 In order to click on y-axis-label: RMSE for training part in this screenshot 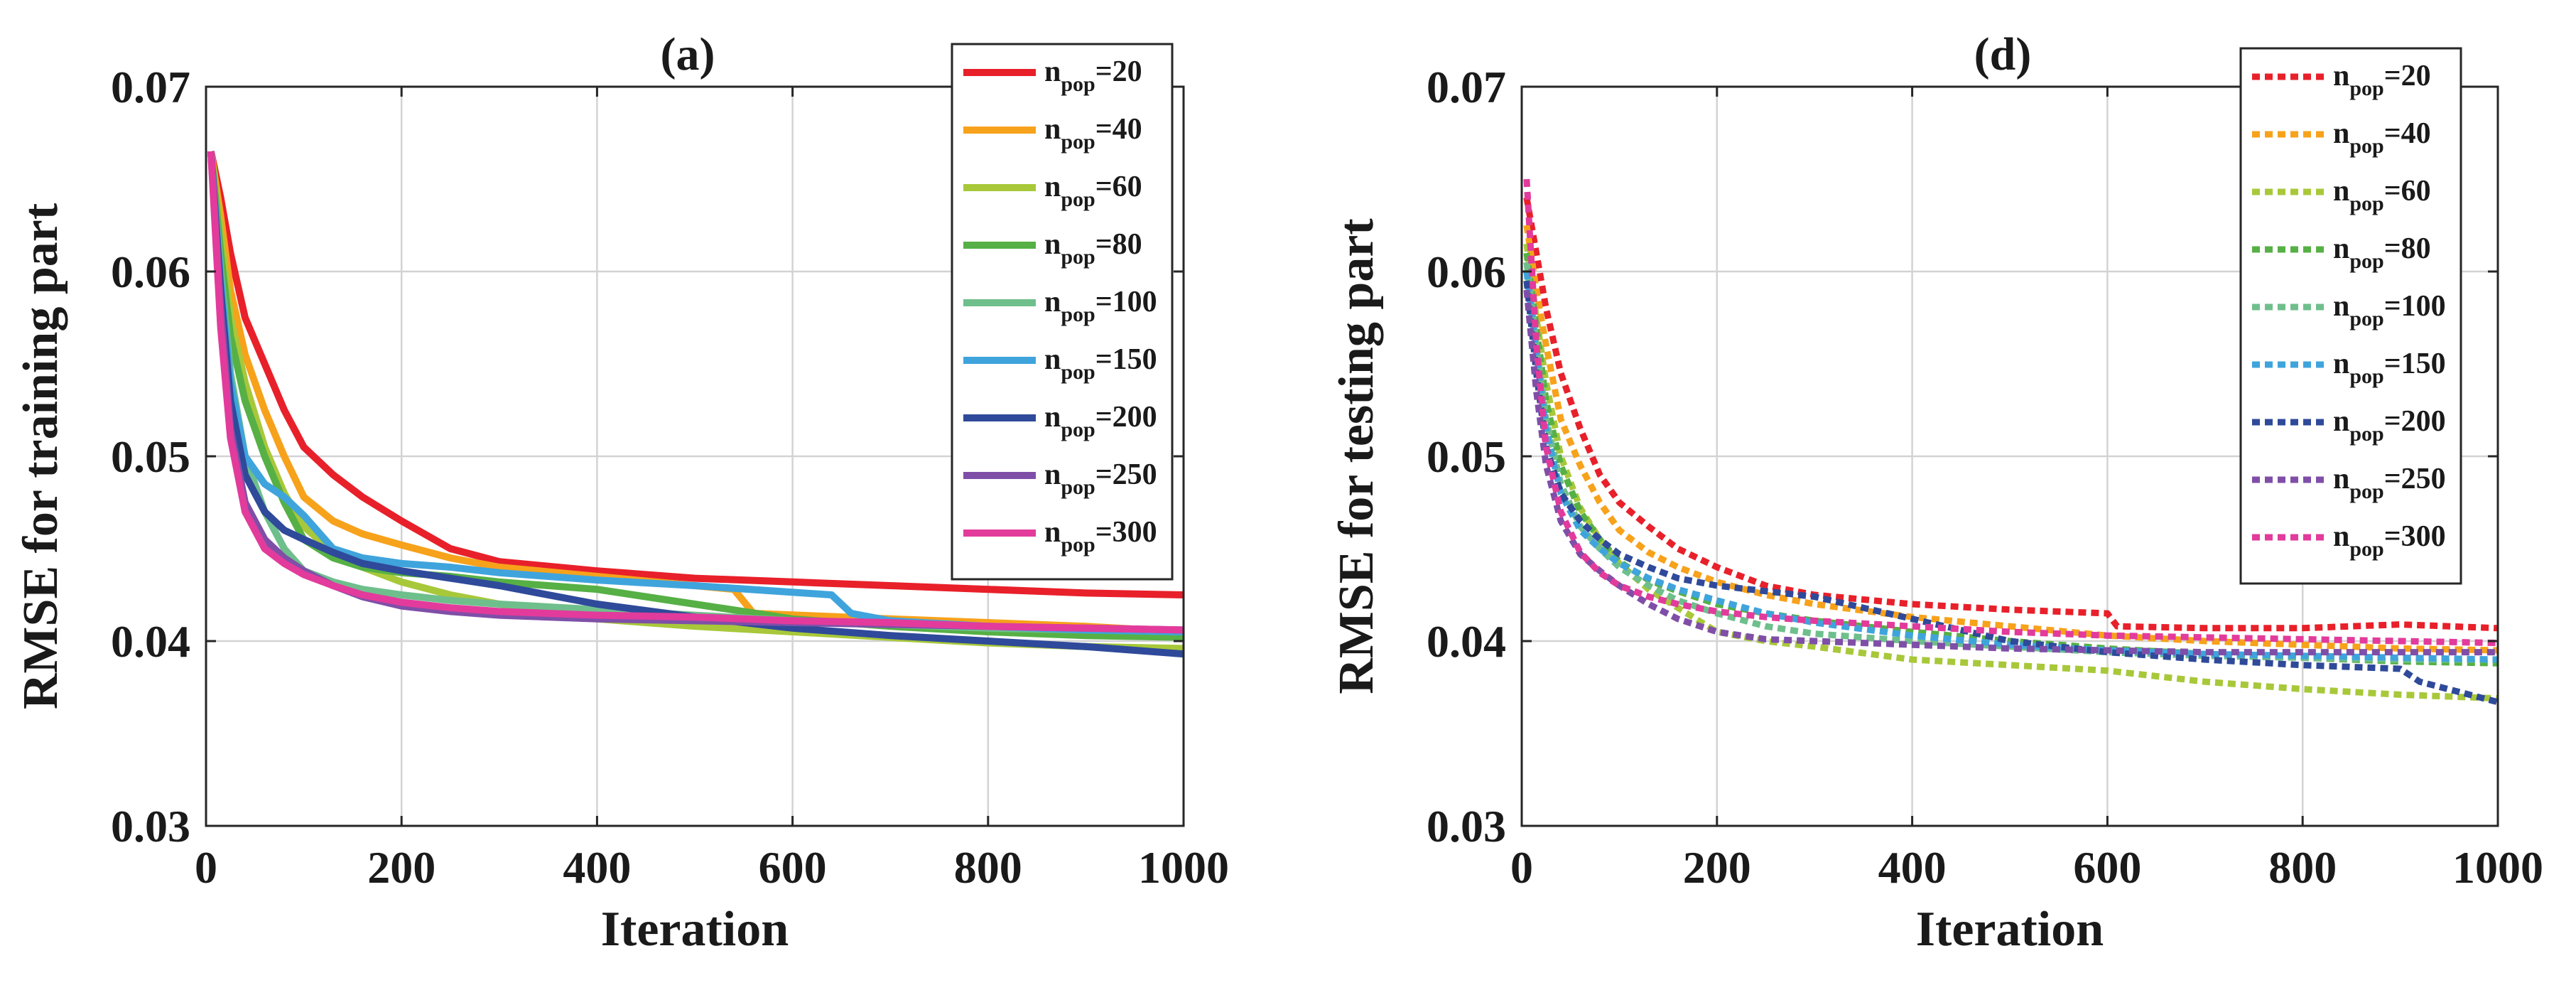, I will do `click(40, 456)`.